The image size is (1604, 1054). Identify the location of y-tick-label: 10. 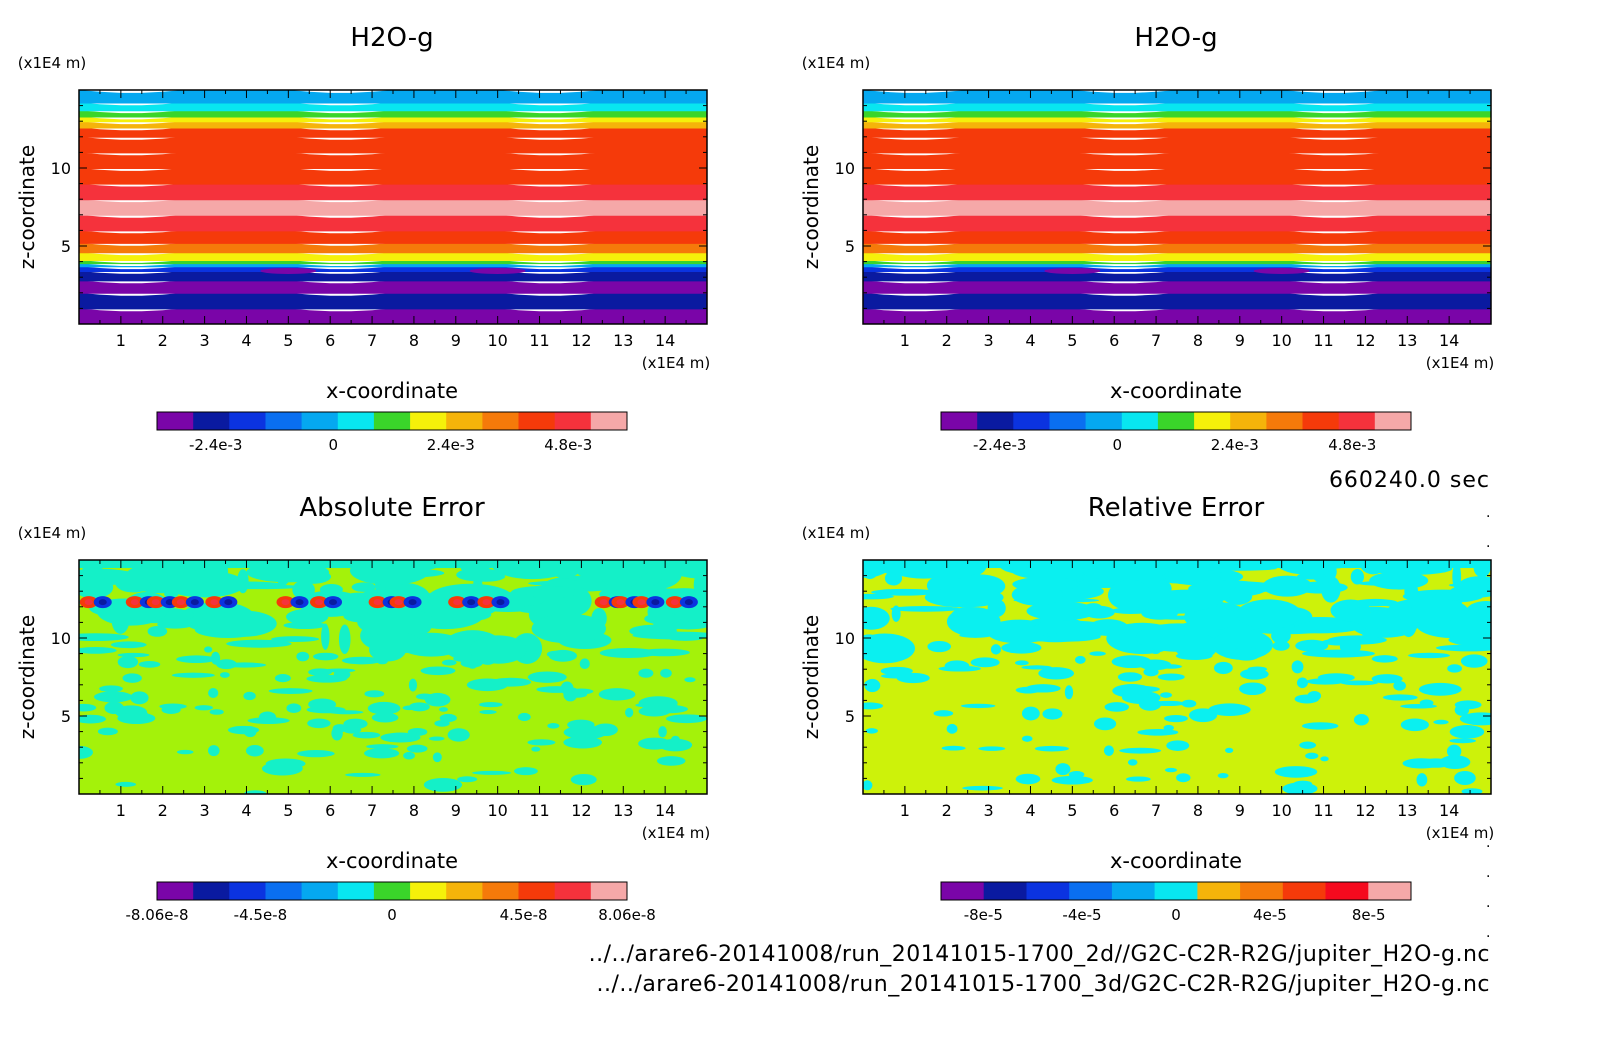
(61, 168).